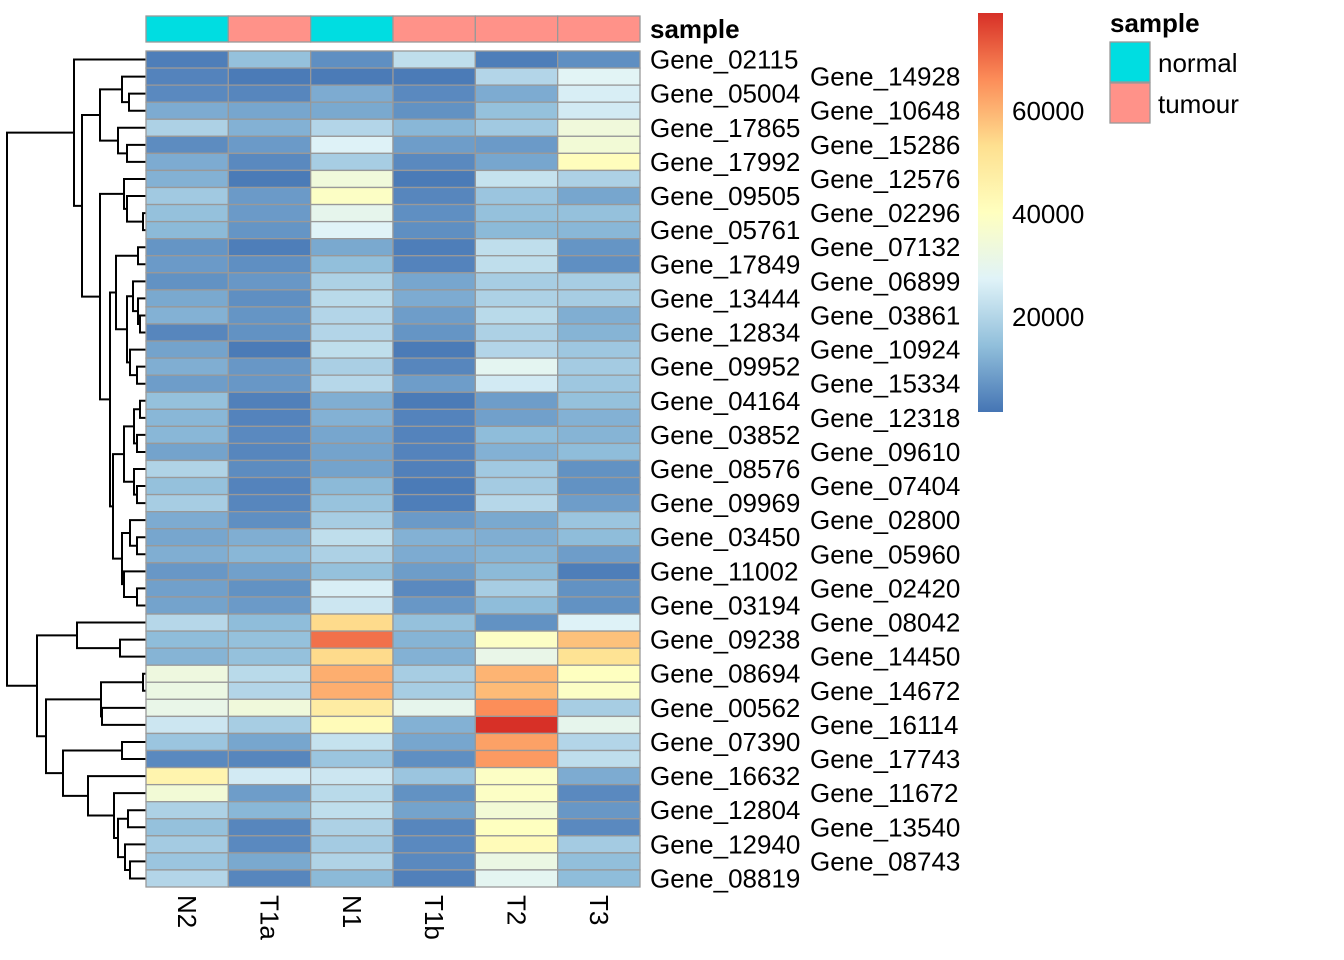  Describe the element at coordinates (1130, 62) in the screenshot. I see `legend-swatch-normal` at that location.